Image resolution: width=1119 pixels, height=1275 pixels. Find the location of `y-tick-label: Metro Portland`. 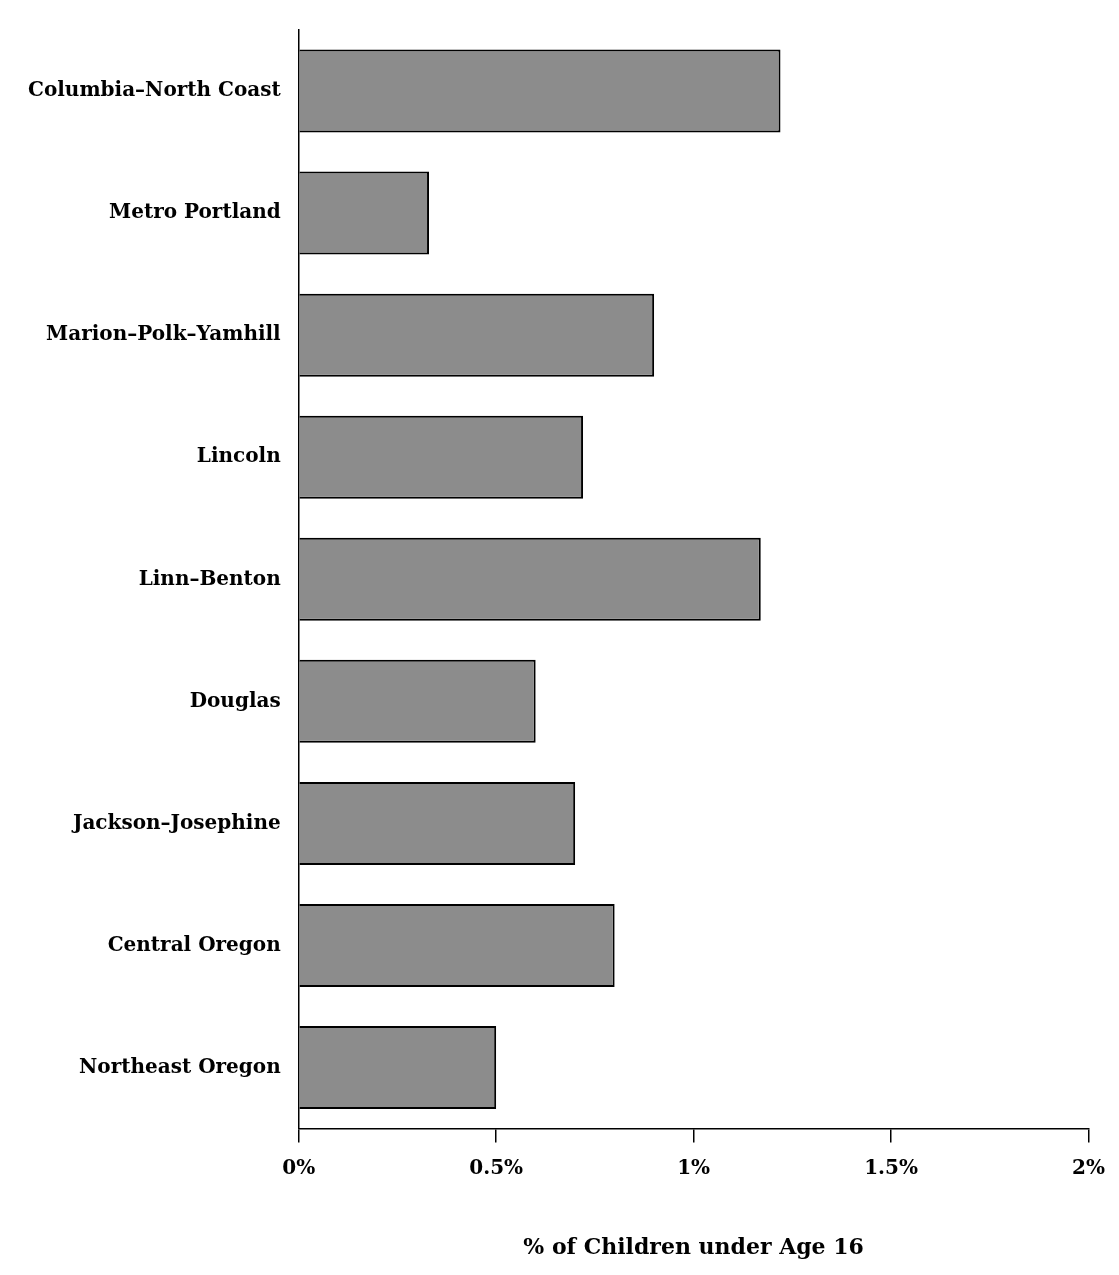

y-tick-label: Metro Portland is located at coordinates (195, 211).